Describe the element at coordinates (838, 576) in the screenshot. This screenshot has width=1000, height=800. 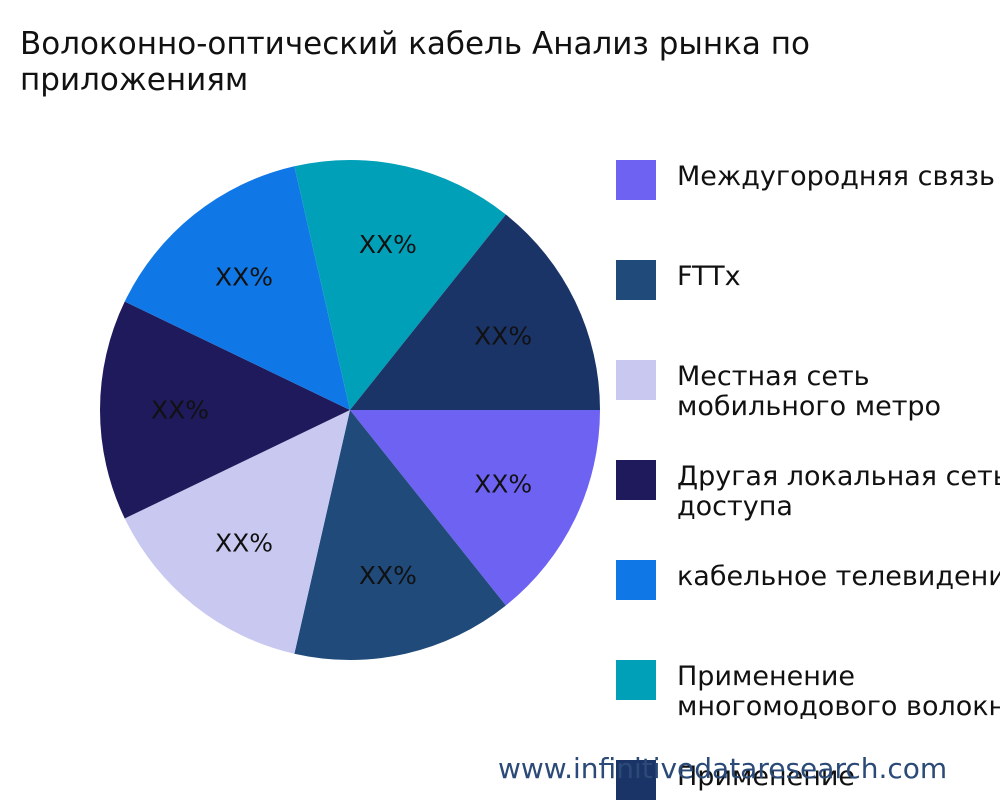
I see `legend-label: кабельное телевидение` at that location.